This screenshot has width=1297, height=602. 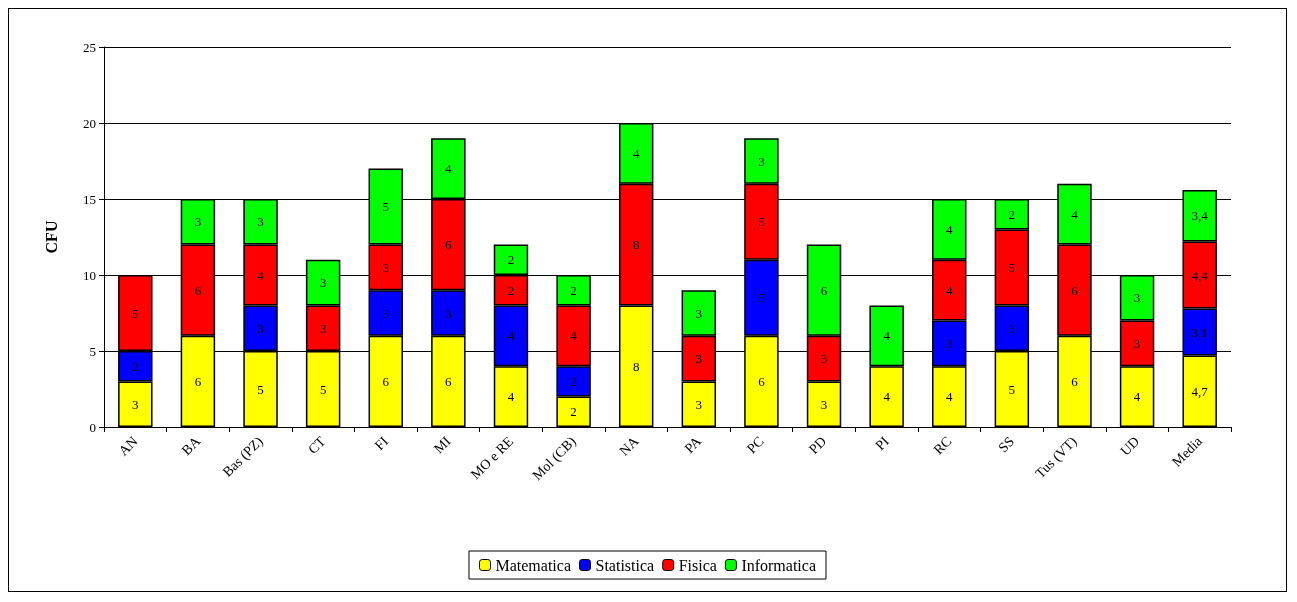 I want to click on x-tick-label: SS, so click(x=1006, y=444).